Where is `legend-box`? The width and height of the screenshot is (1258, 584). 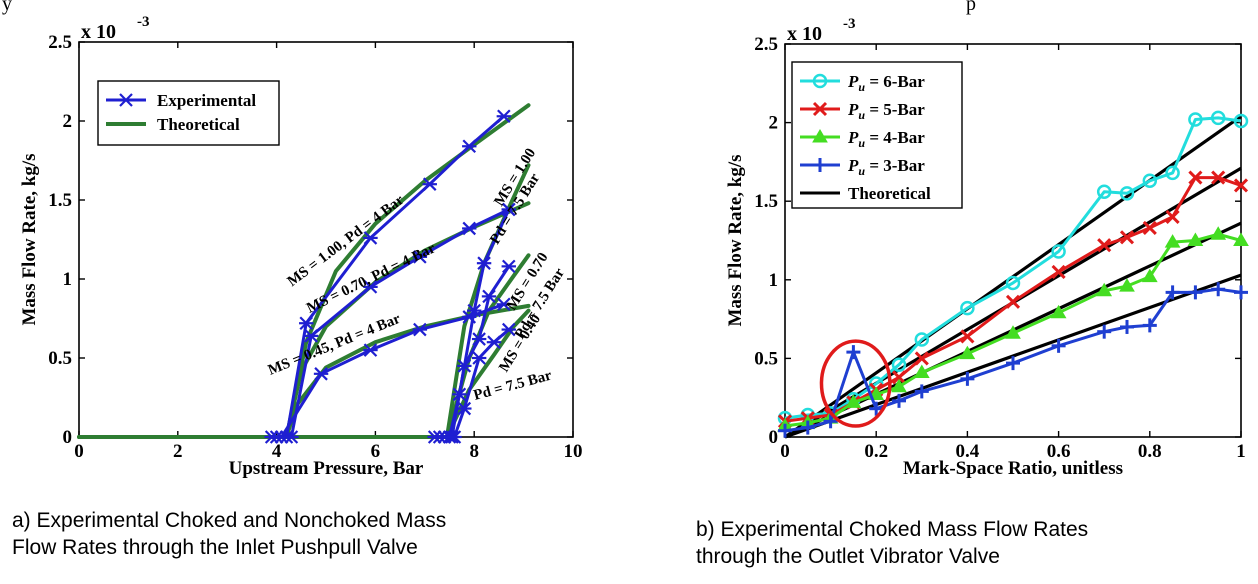
legend-box is located at coordinates (188, 113).